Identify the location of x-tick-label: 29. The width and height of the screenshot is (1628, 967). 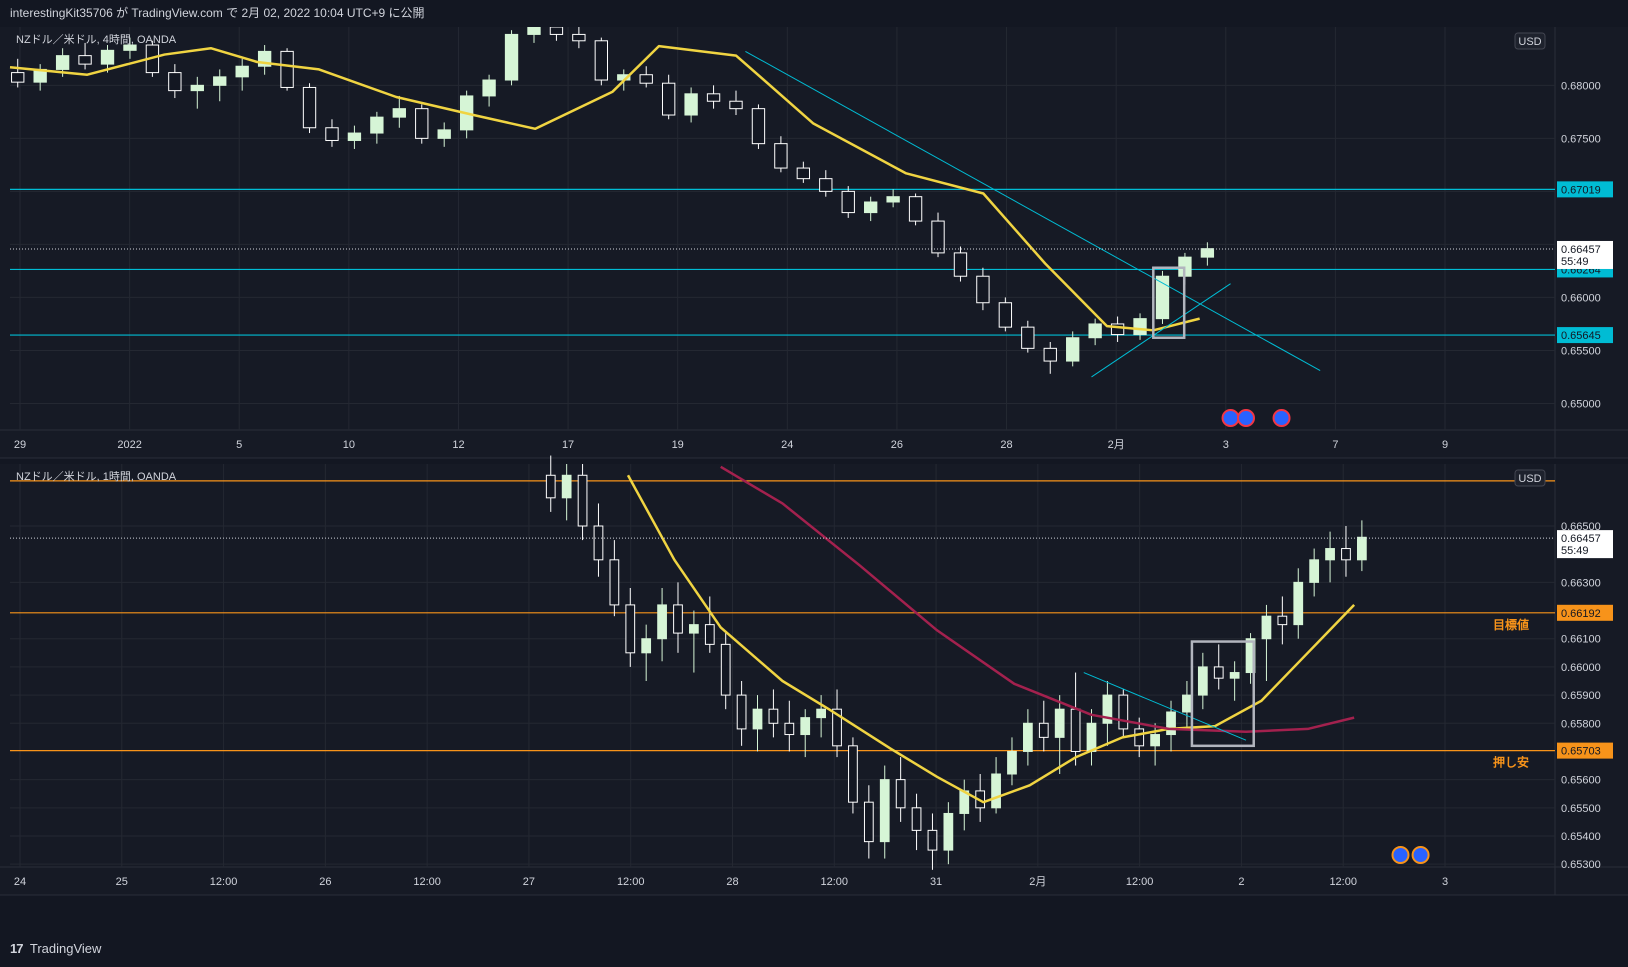
(20, 445).